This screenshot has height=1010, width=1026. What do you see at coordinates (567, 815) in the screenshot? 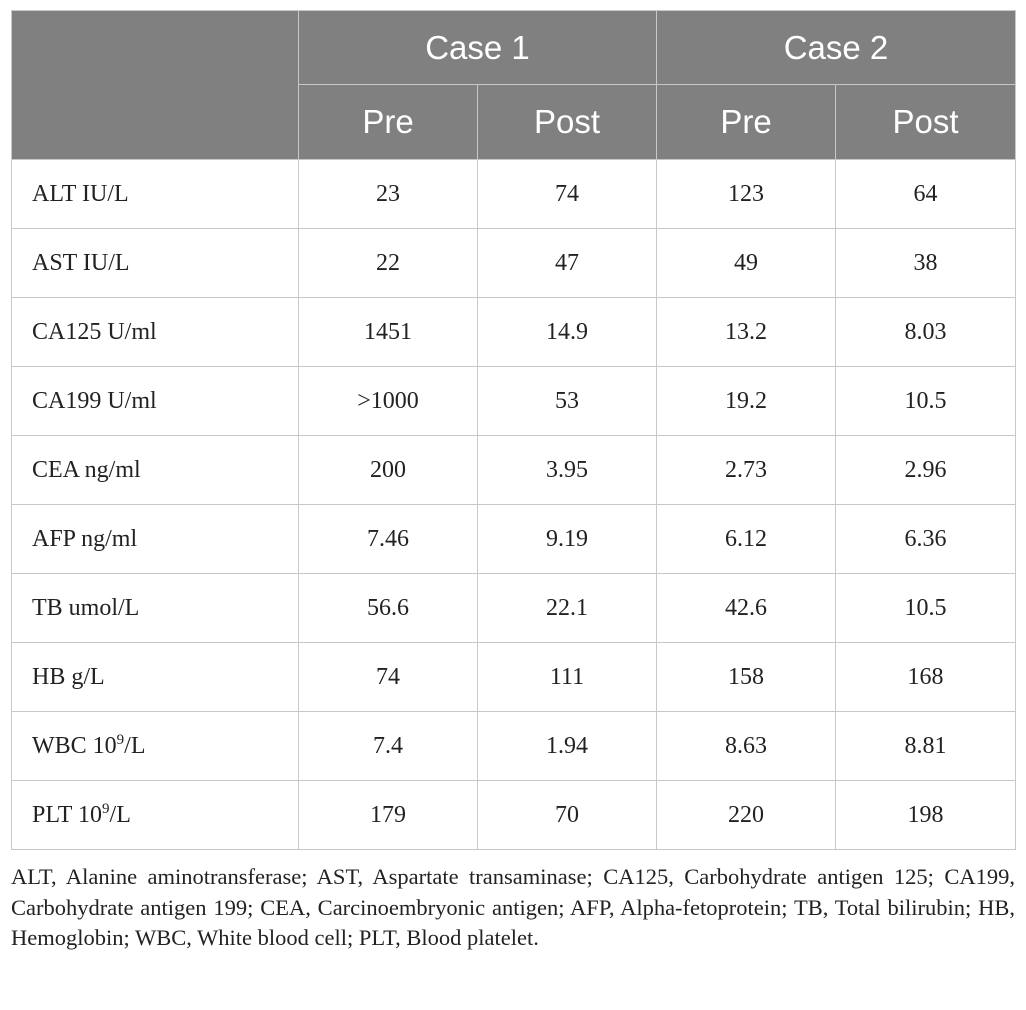
I see `case-1-post-value: 70` at bounding box center [567, 815].